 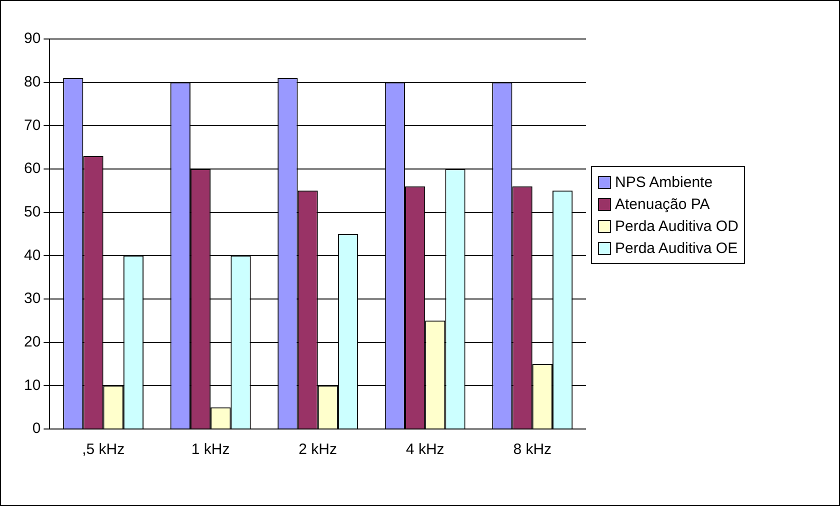 What do you see at coordinates (32, 211) in the screenshot?
I see `y-tick-label: 50` at bounding box center [32, 211].